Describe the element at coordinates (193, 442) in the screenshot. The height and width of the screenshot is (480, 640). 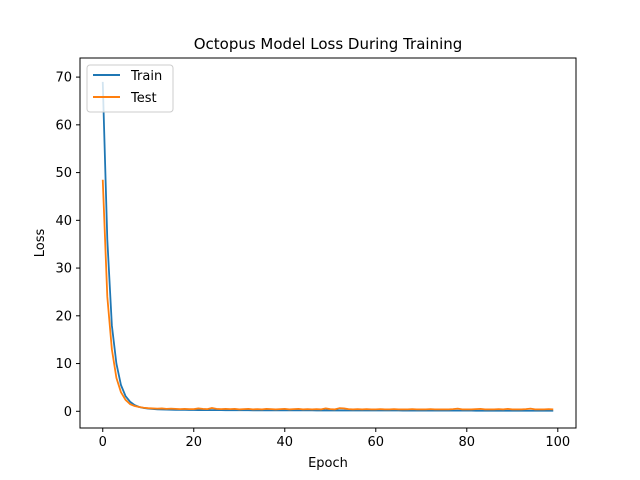
I see `x-tick-label: 20` at that location.